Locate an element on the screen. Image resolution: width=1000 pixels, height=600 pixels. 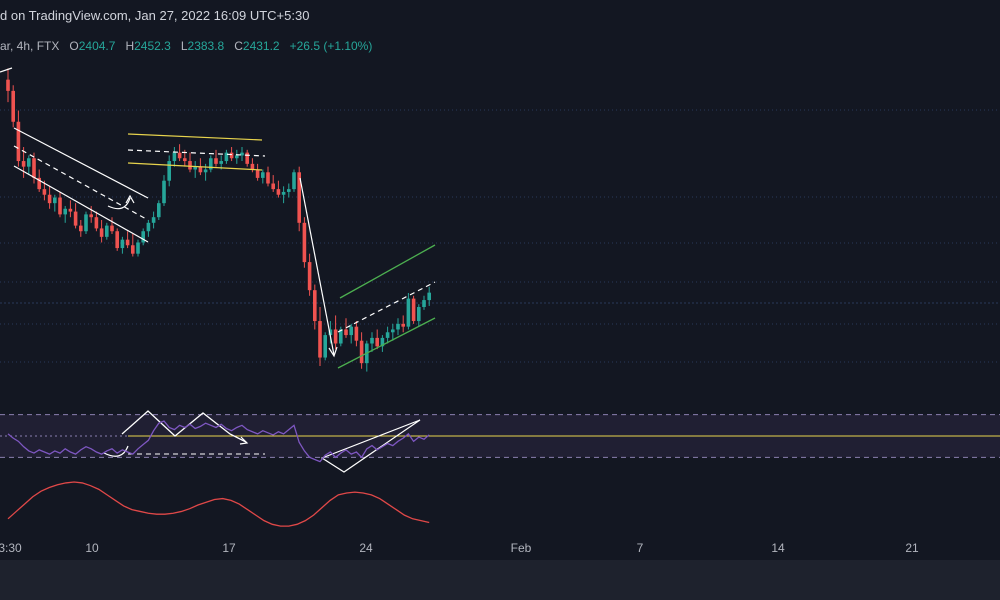
low-value: 2383.8 is located at coordinates (206, 46).